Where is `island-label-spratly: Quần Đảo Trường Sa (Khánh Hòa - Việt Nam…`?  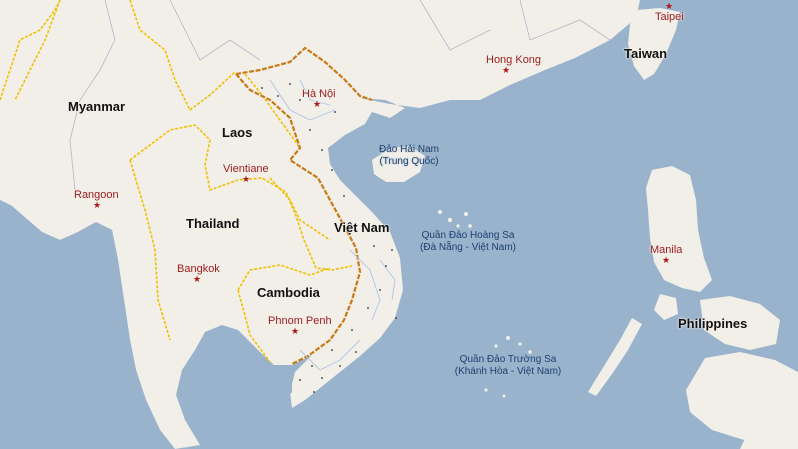
island-label-spratly: Quần Đảo Trường Sa (Khánh Hòa - Việt Nam… is located at coordinates (508, 365).